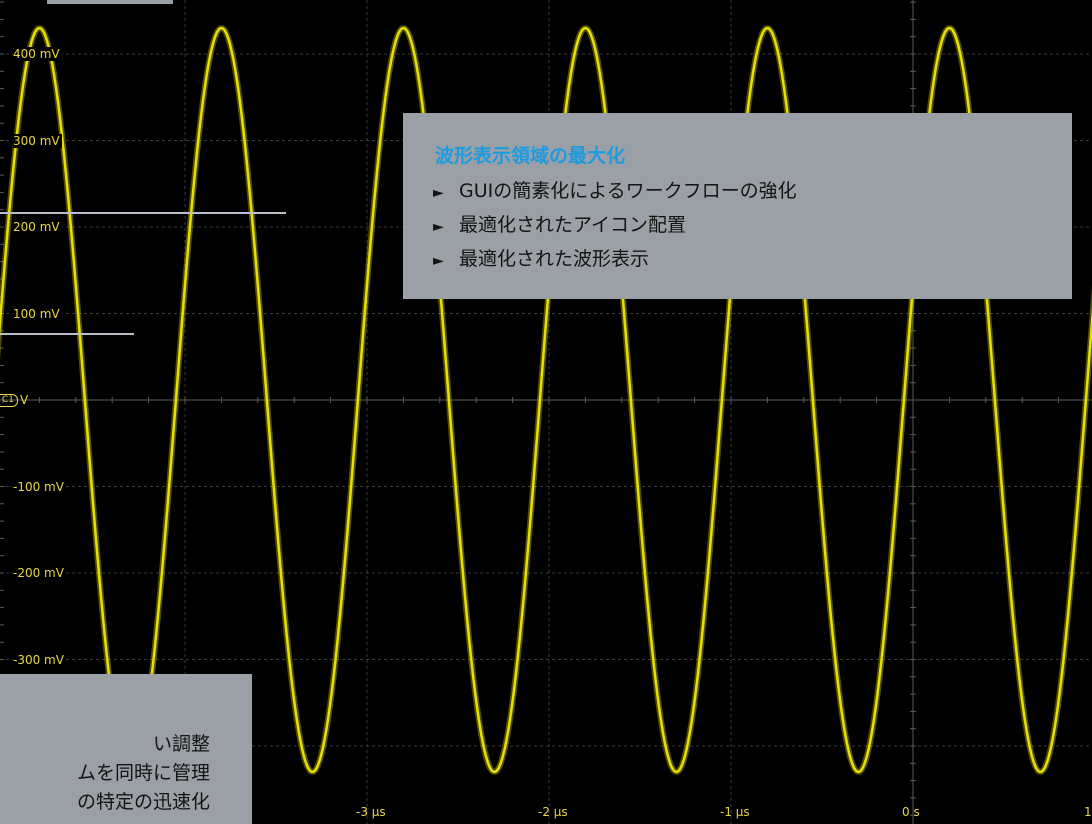 This screenshot has height=824, width=1092. Describe the element at coordinates (553, 812) in the screenshot. I see `x-tick-label: -2 µs` at that location.